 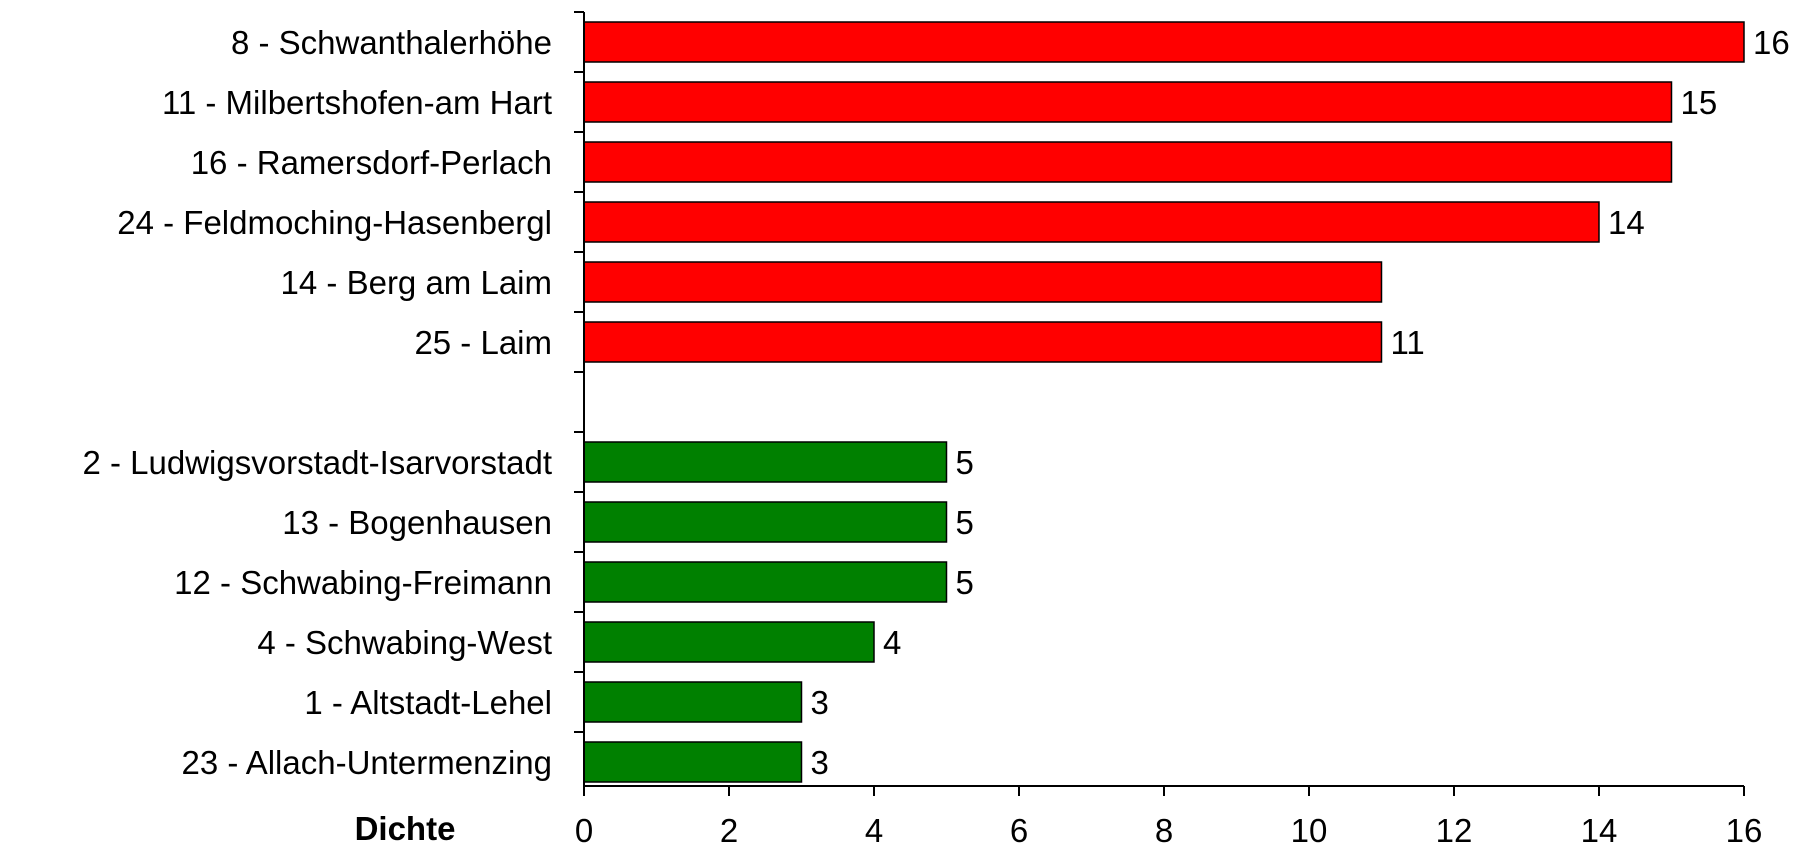 What do you see at coordinates (1744, 830) in the screenshot?
I see `x-tick-label: 16` at bounding box center [1744, 830].